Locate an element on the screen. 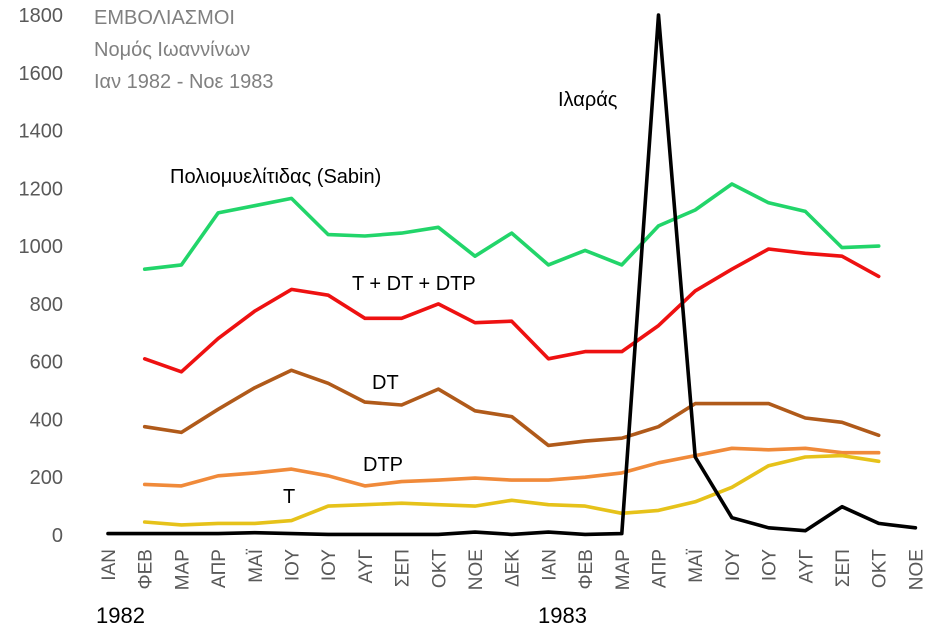 The width and height of the screenshot is (952, 640). series-label-dtp: DTP is located at coordinates (383, 465).